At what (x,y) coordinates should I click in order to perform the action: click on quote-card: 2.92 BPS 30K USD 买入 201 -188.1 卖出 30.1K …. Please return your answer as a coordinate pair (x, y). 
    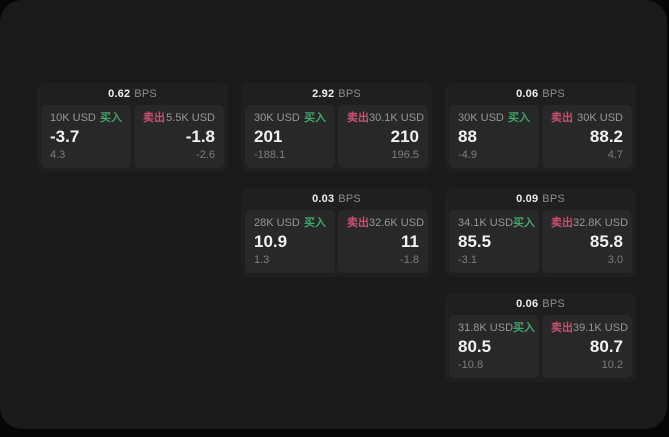
    Looking at the image, I should click on (336, 127).